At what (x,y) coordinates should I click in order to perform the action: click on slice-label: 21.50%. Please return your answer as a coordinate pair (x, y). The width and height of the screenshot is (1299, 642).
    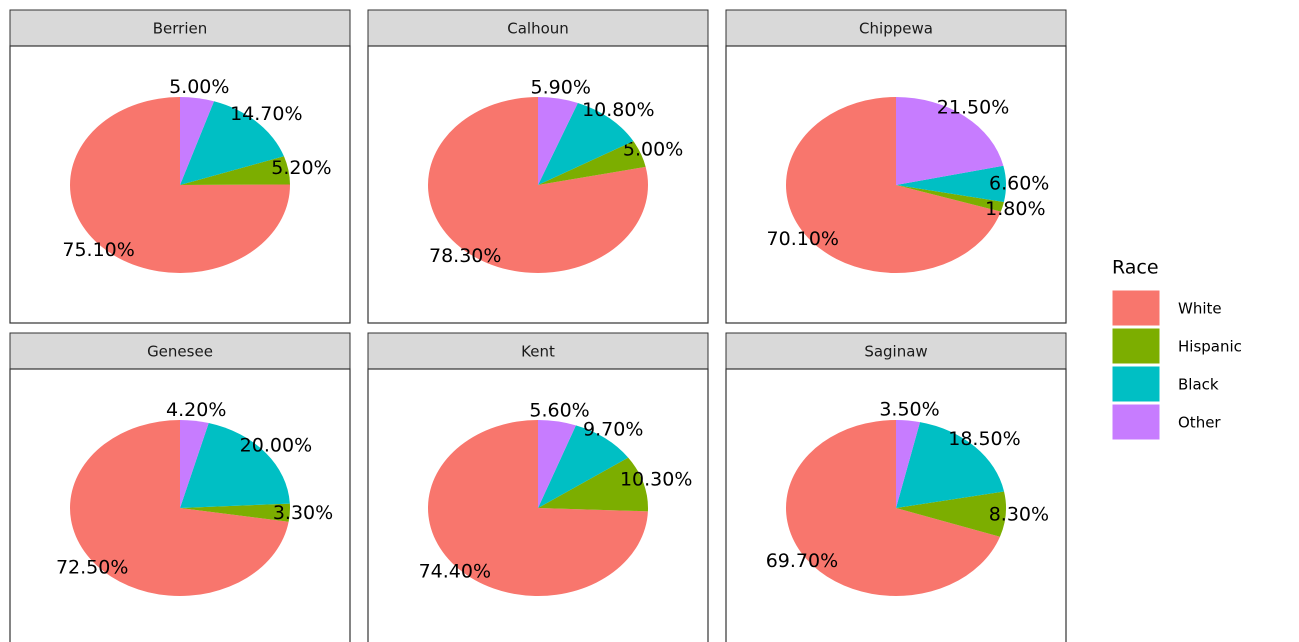
    Looking at the image, I should click on (973, 108).